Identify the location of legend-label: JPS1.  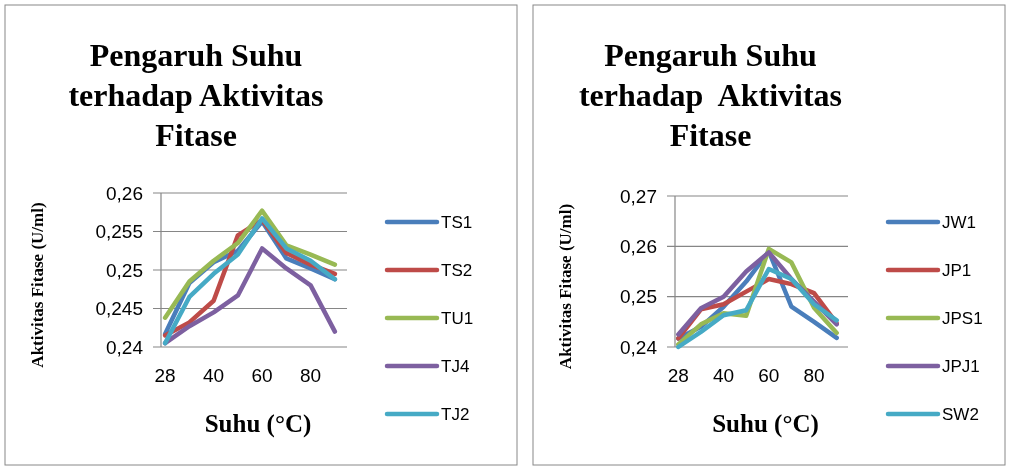
(962, 318).